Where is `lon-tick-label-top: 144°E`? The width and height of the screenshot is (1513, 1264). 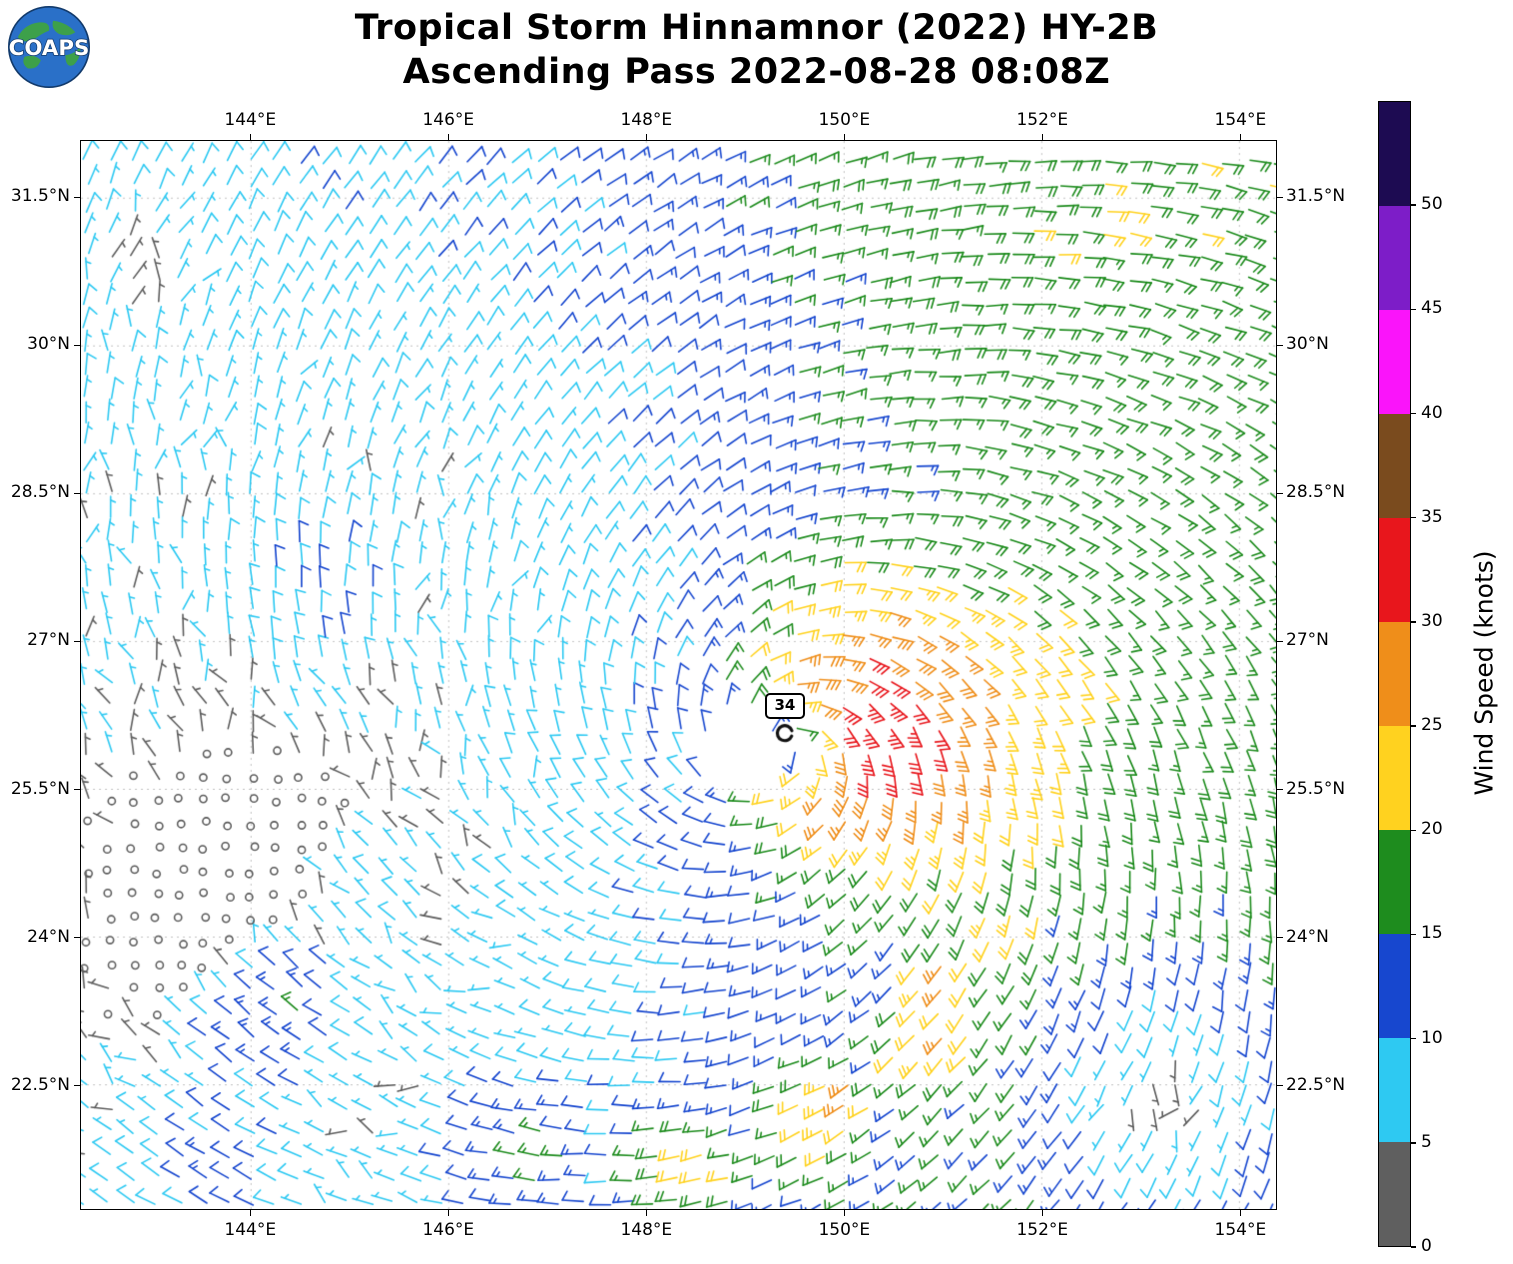 lon-tick-label-top: 144°E is located at coordinates (250, 120).